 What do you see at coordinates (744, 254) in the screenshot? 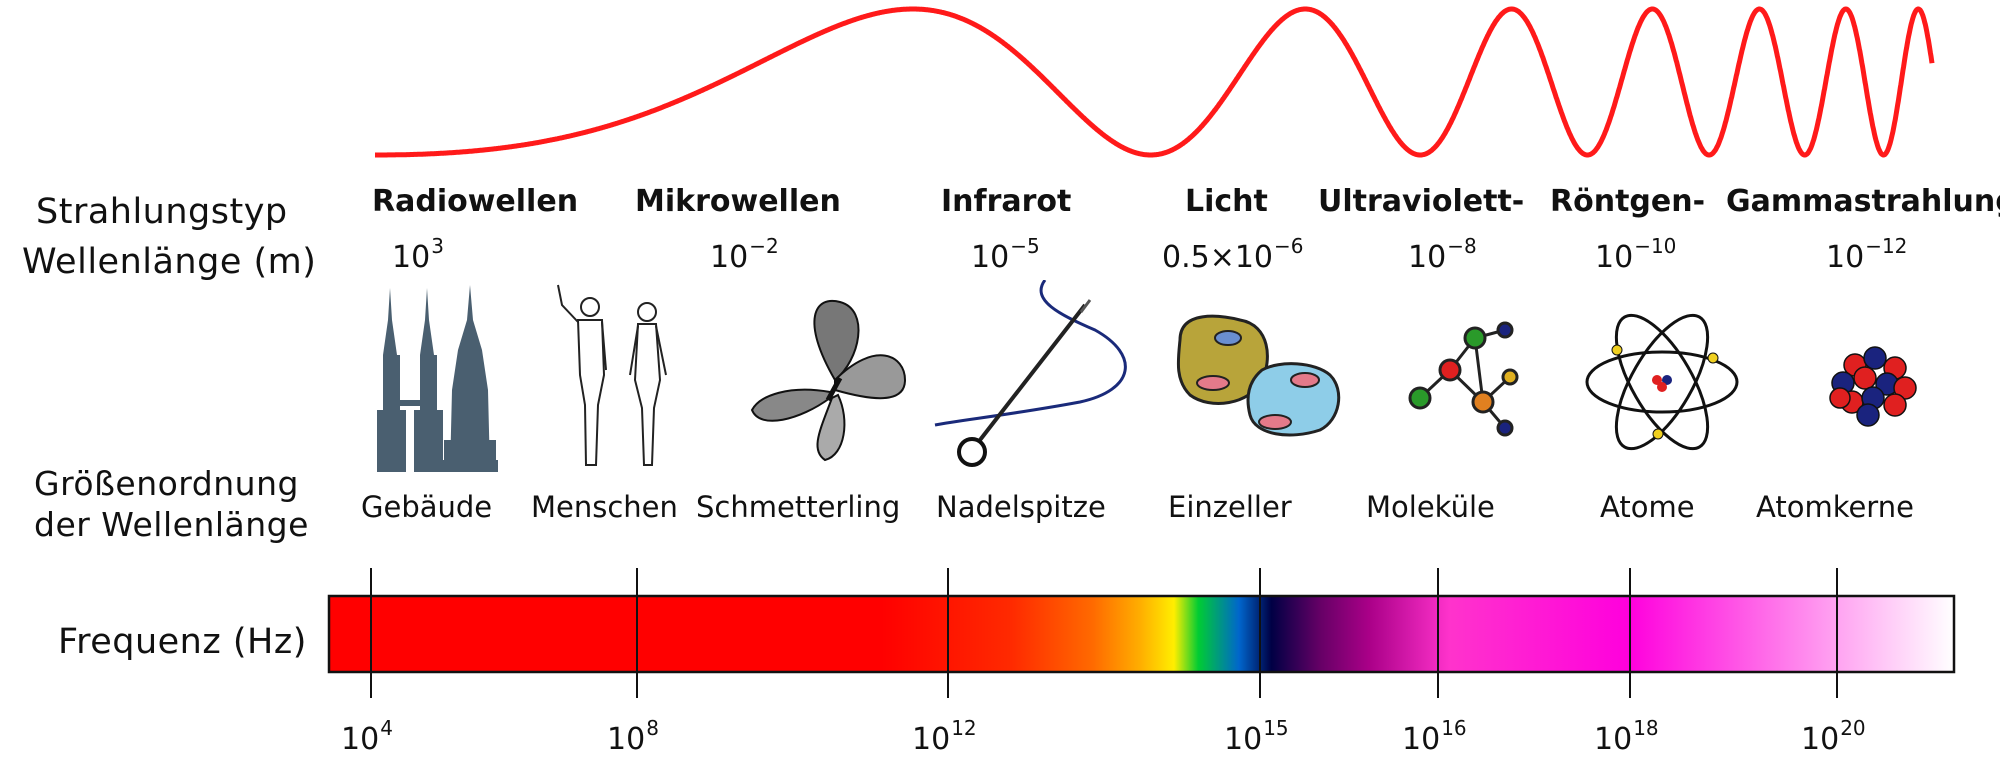
I see `wavelength-microwave: 10−2` at bounding box center [744, 254].